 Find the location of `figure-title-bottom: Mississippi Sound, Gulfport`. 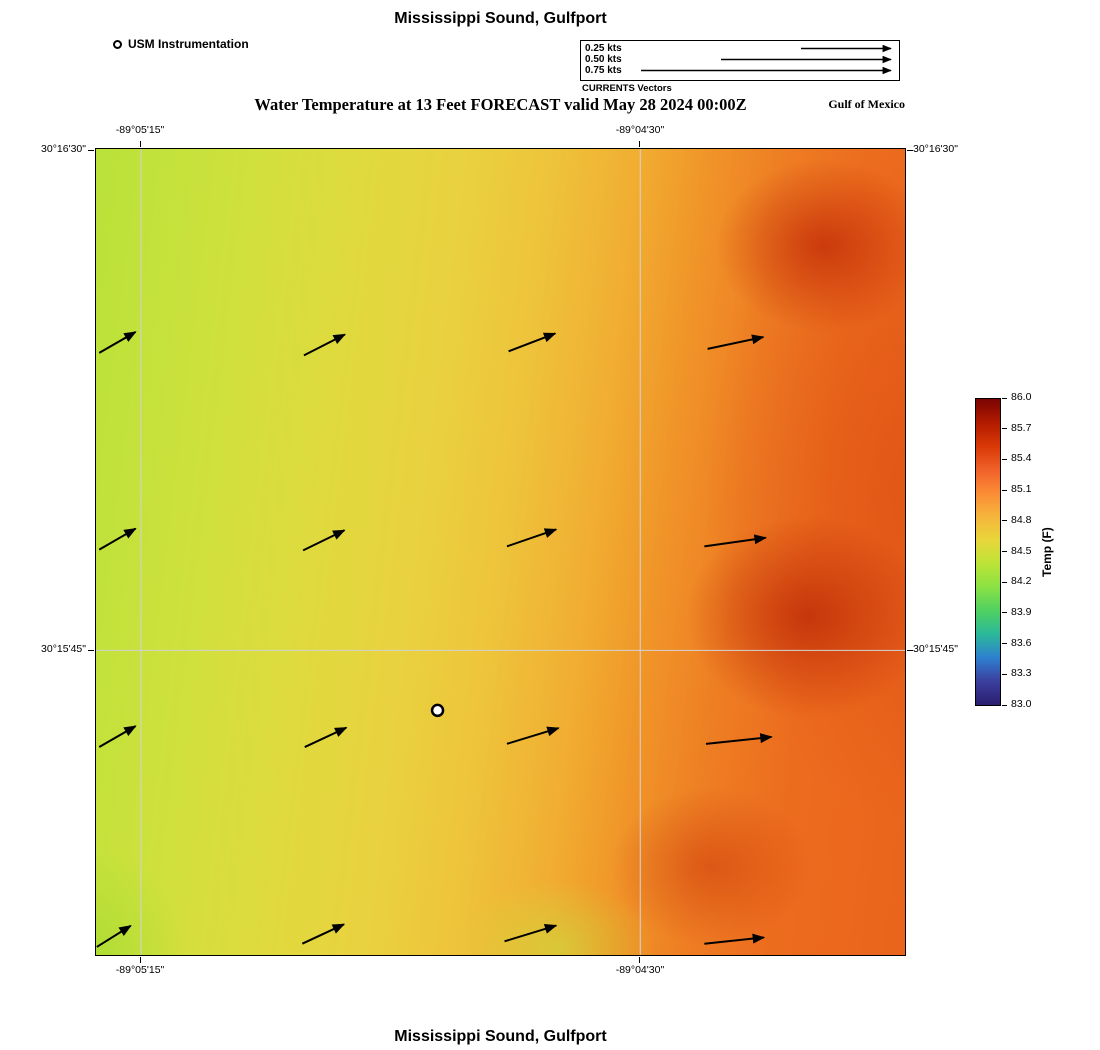

figure-title-bottom: Mississippi Sound, Gulfport is located at coordinates (500, 1036).